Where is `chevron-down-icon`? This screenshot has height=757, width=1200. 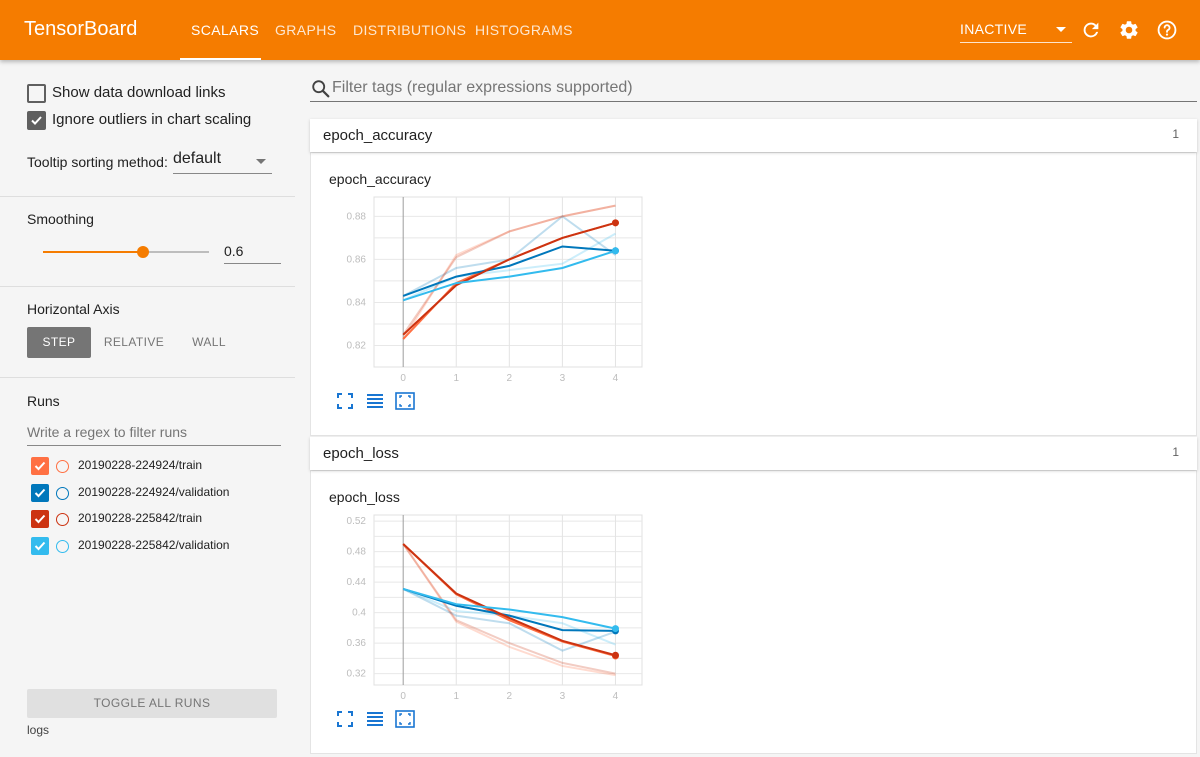 chevron-down-icon is located at coordinates (1061, 29).